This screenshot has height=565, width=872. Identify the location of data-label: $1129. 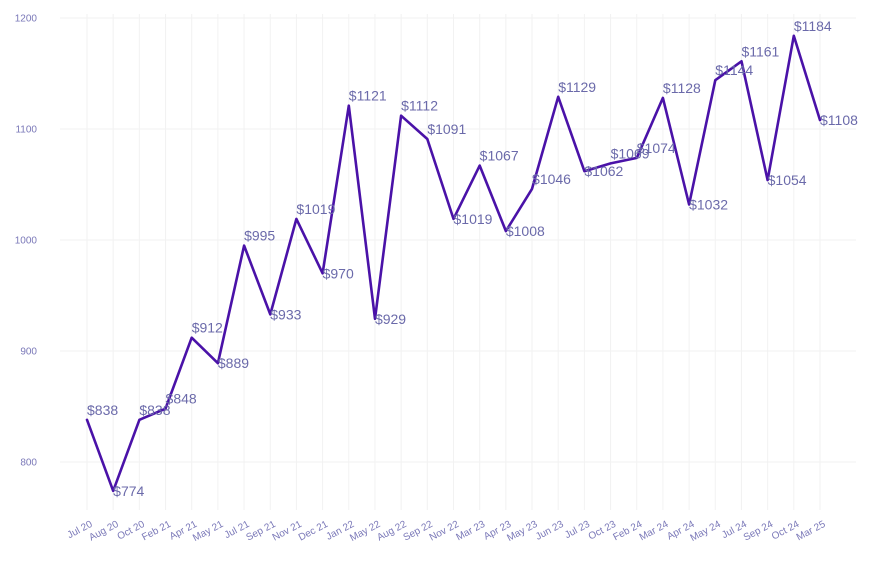
(577, 87).